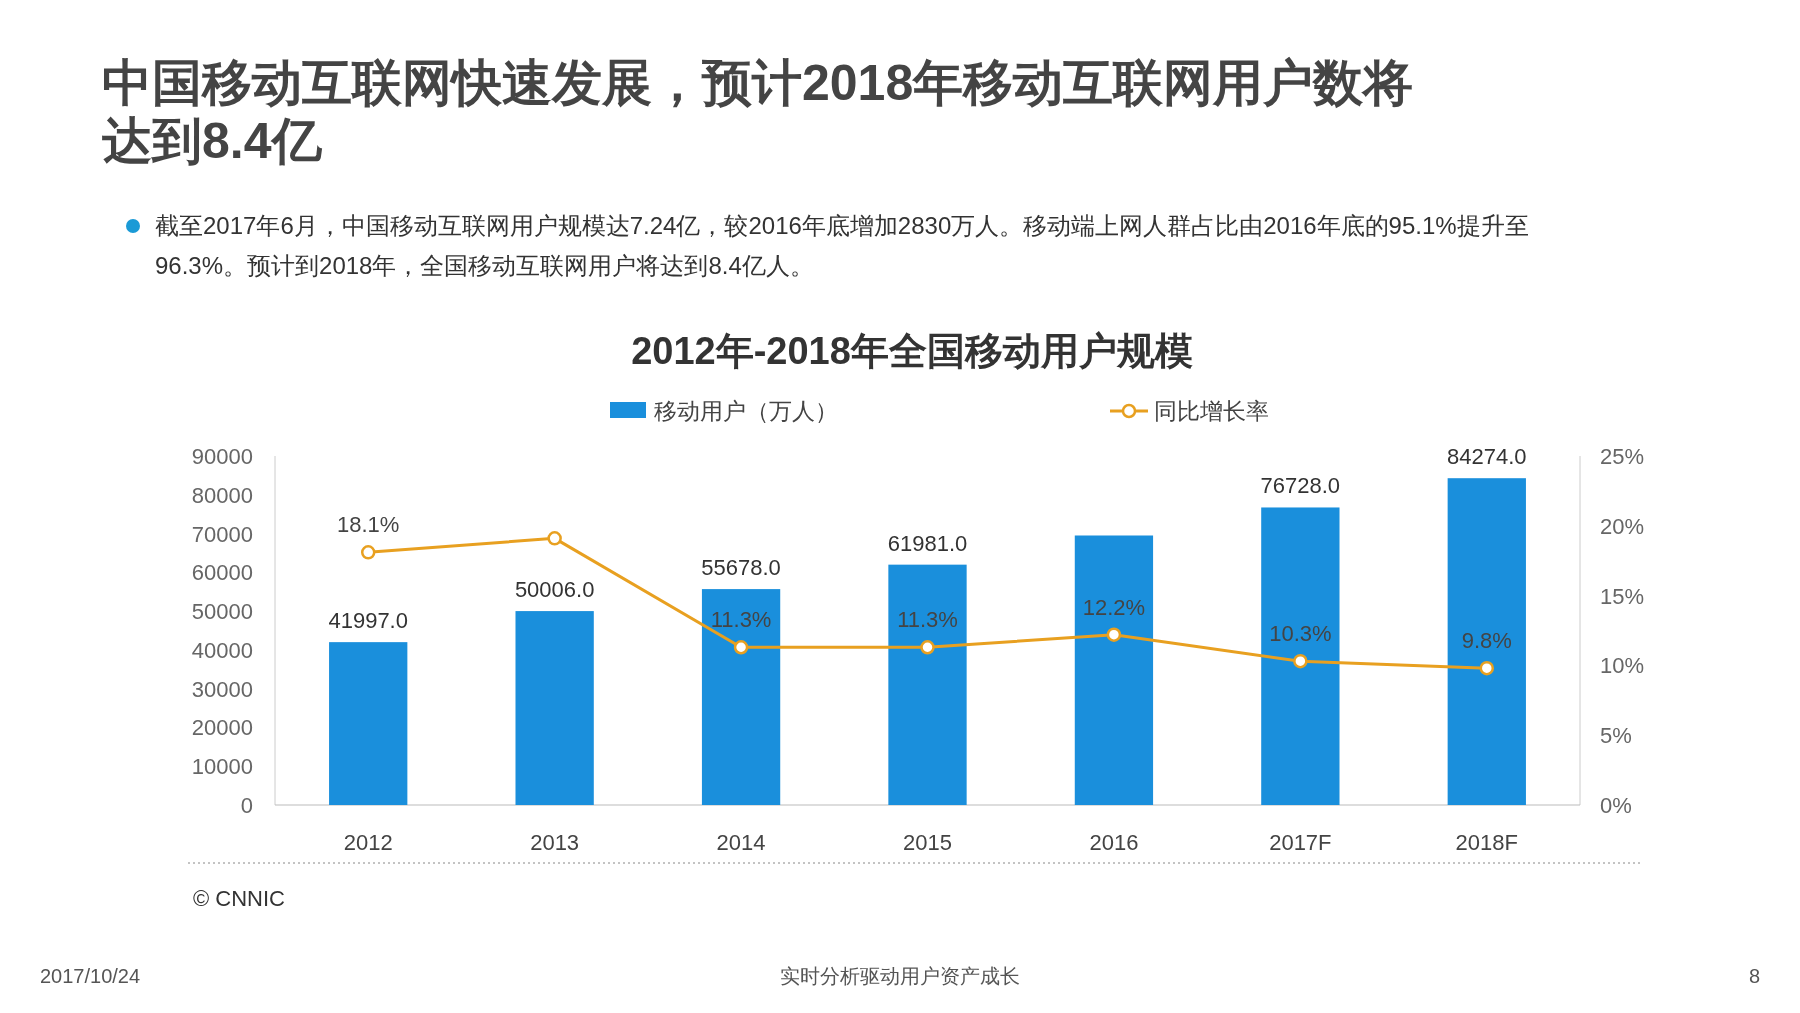 The width and height of the screenshot is (1800, 1013). I want to click on y2-tick-label: 10%, so click(1622, 666).